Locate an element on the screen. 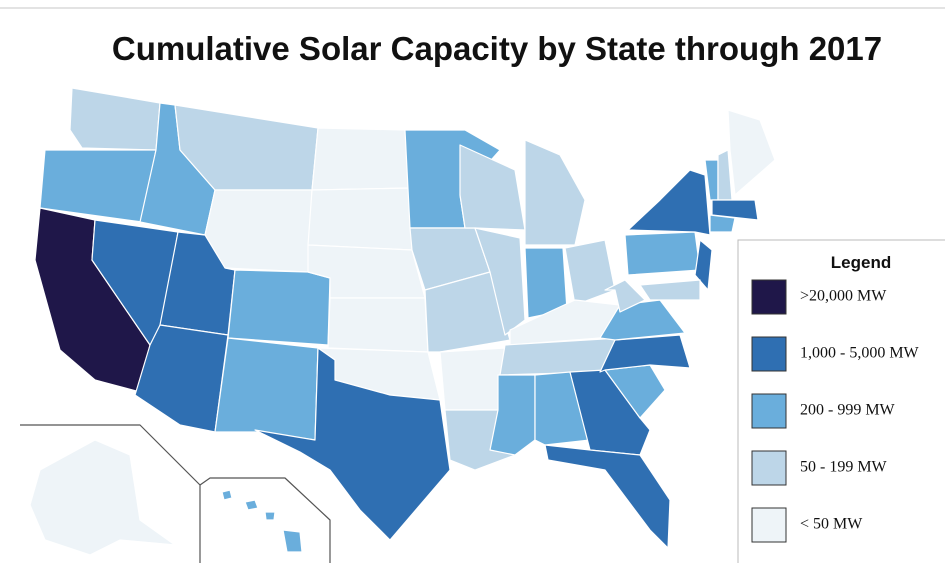 The height and width of the screenshot is (563, 945). legend-label: 200 - 999 MW is located at coordinates (848, 410).